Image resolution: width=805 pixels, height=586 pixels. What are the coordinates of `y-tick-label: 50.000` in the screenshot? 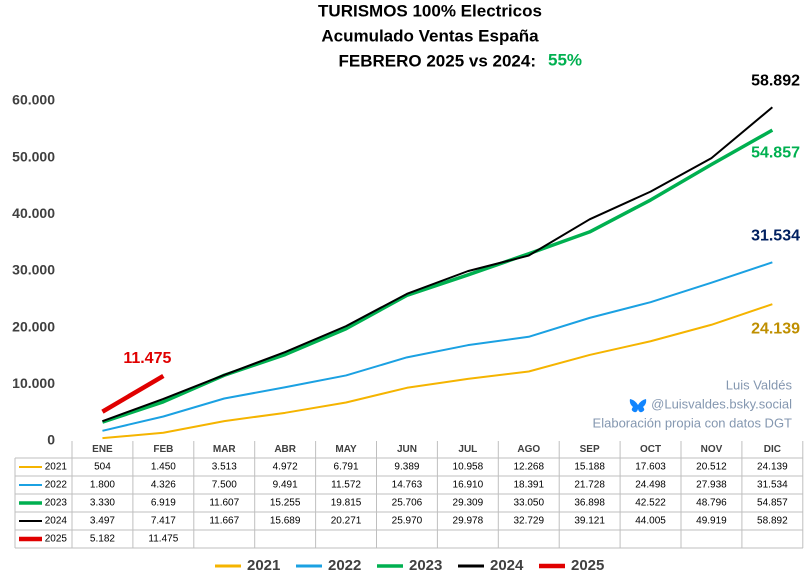 It's located at (33, 156).